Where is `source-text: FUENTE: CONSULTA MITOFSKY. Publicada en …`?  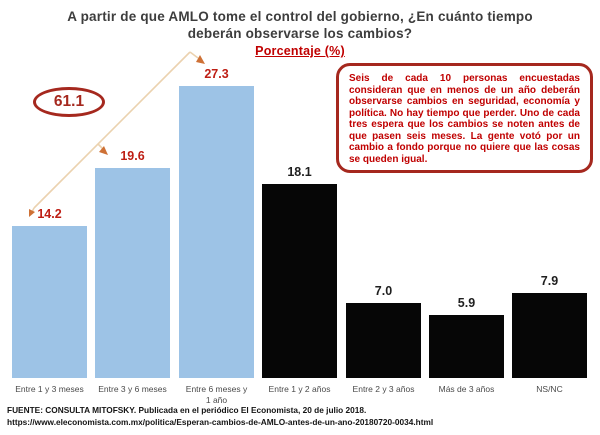 source-text: FUENTE: CONSULTA MITOFSKY. Publicada en … is located at coordinates (187, 410).